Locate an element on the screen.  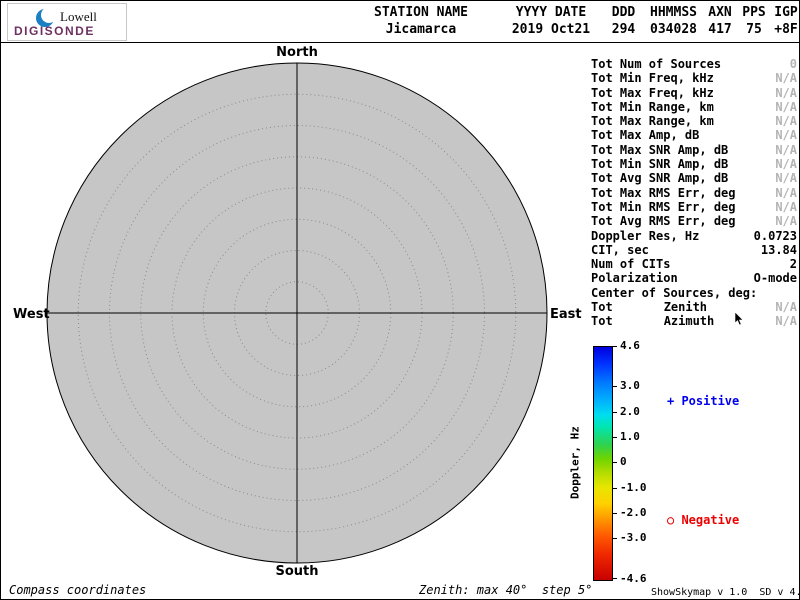
logo-text-lowell: Lowell is located at coordinates (78, 16).